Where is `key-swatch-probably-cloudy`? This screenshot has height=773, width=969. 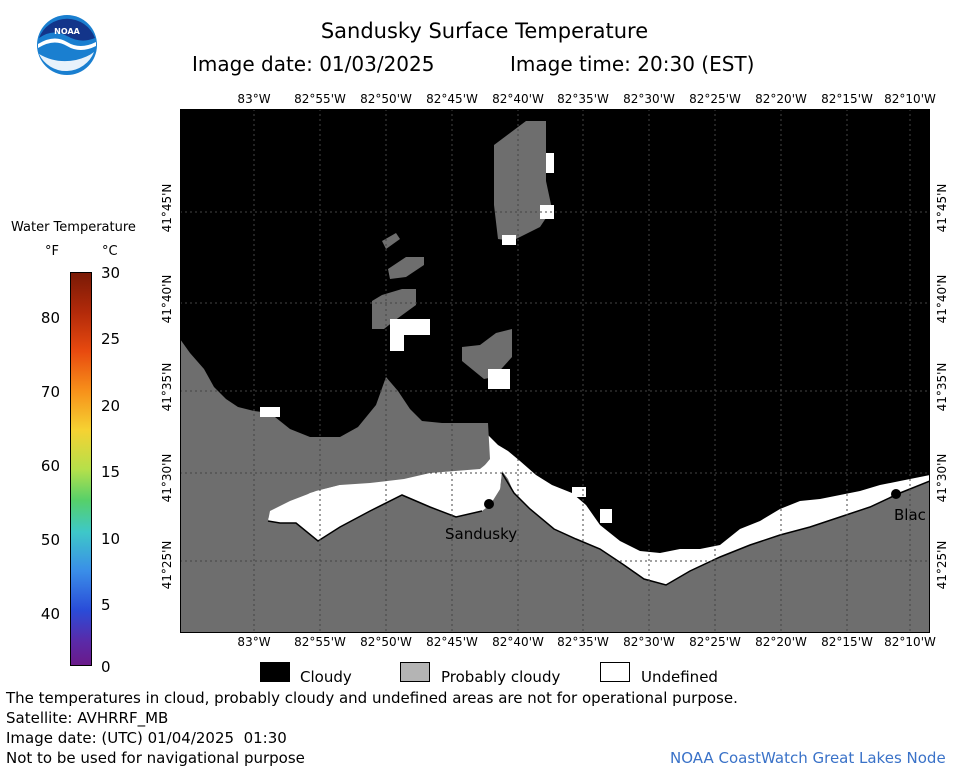
key-swatch-probably-cloudy is located at coordinates (415, 672).